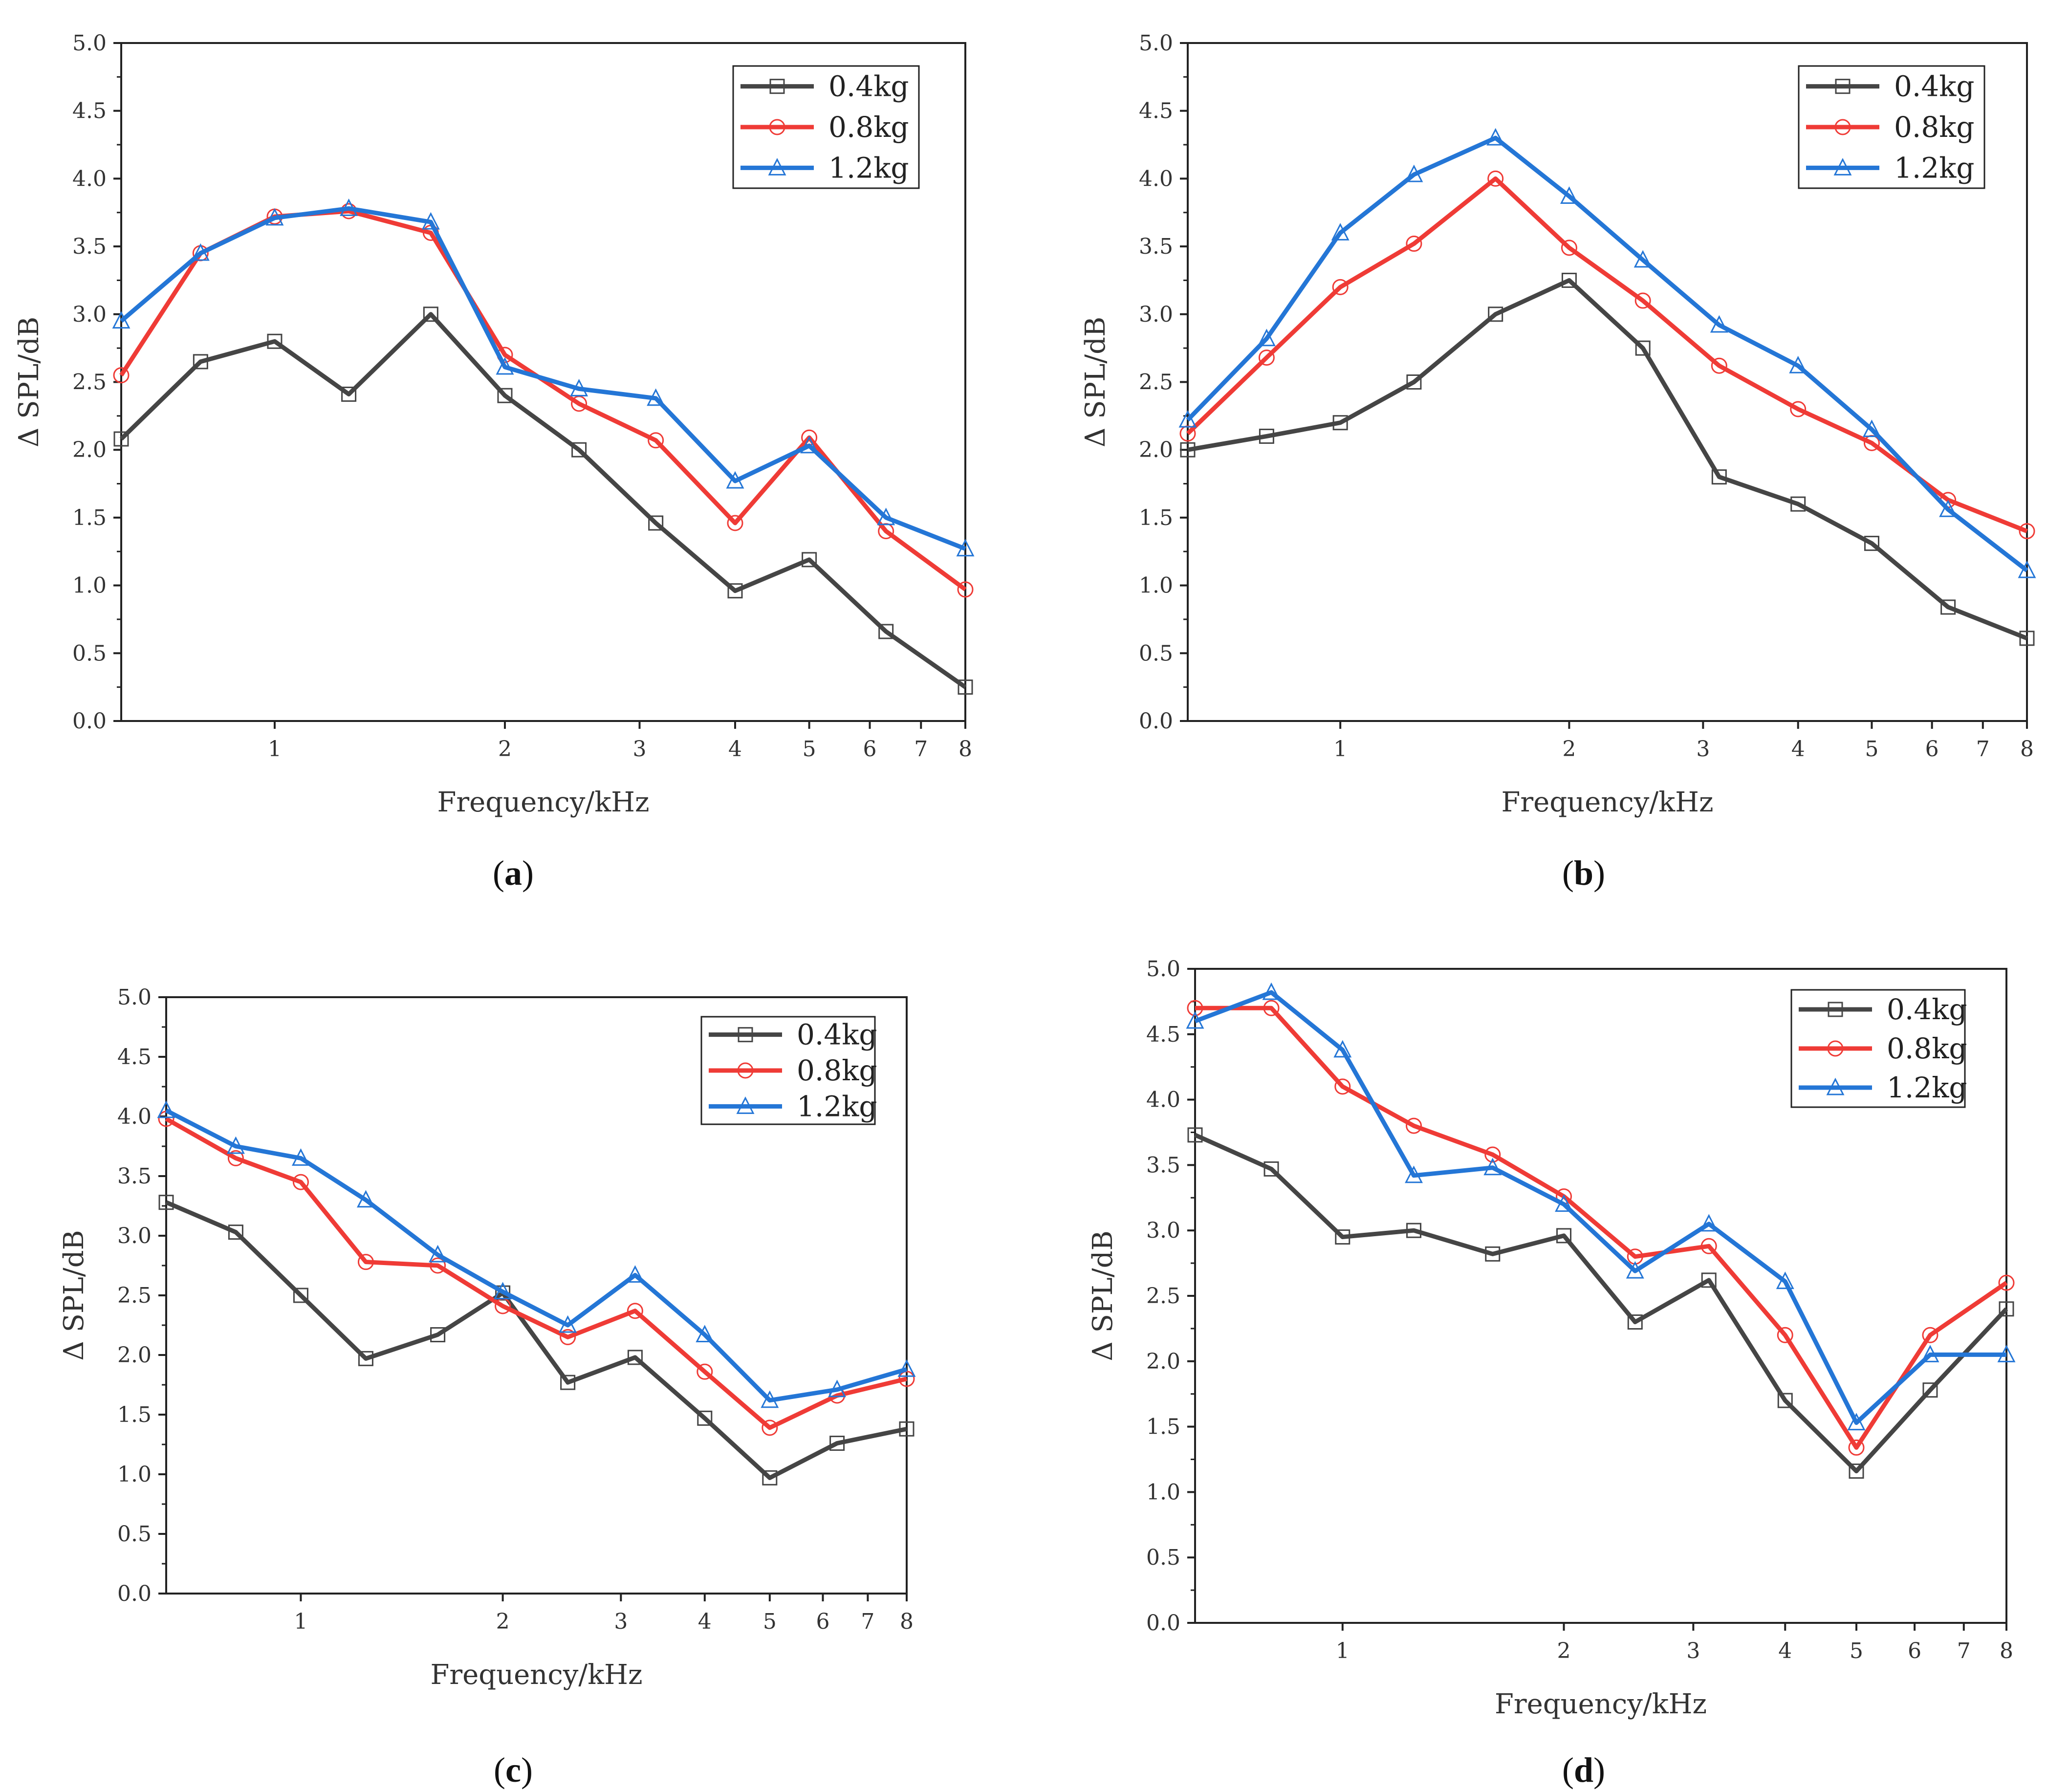  Describe the element at coordinates (1843, 166) in the screenshot. I see `legend-marker-1.2kg` at that location.